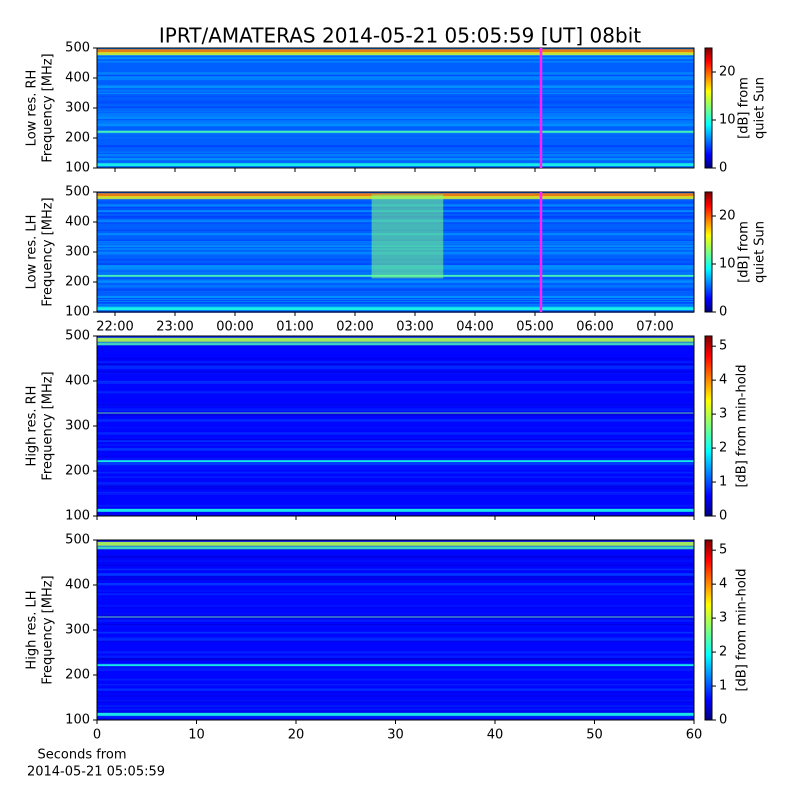  Describe the element at coordinates (694, 735) in the screenshot. I see `x-tick-label: 60` at that location.